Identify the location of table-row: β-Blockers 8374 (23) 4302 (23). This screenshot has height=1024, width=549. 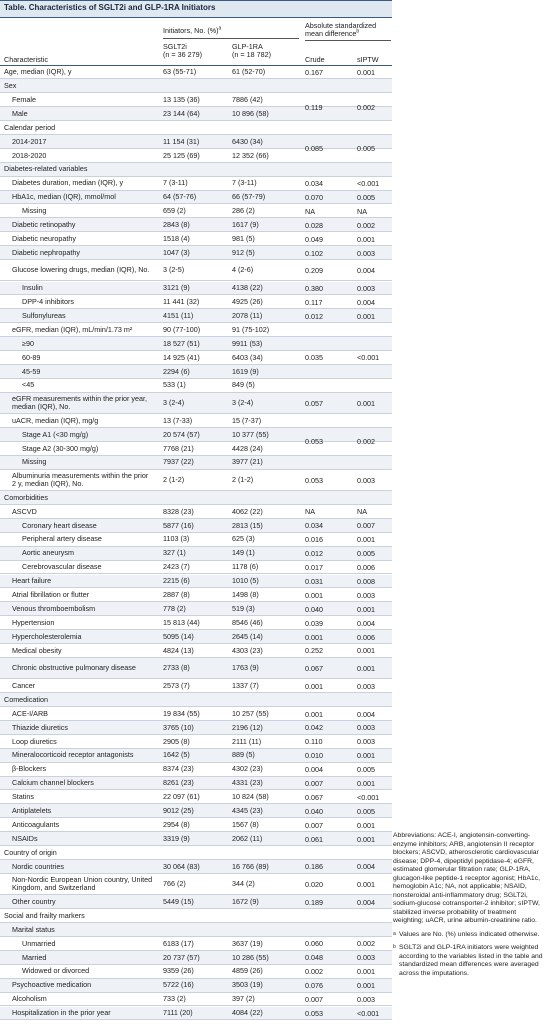
(196, 770).